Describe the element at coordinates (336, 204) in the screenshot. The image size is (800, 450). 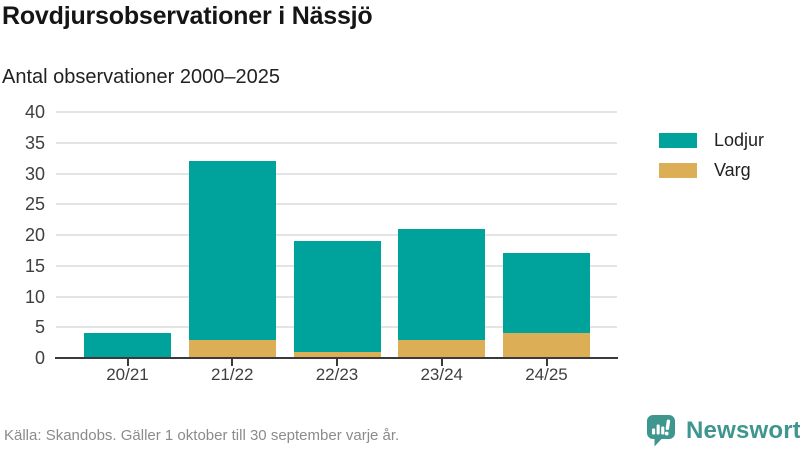
I see `gridline-y25` at that location.